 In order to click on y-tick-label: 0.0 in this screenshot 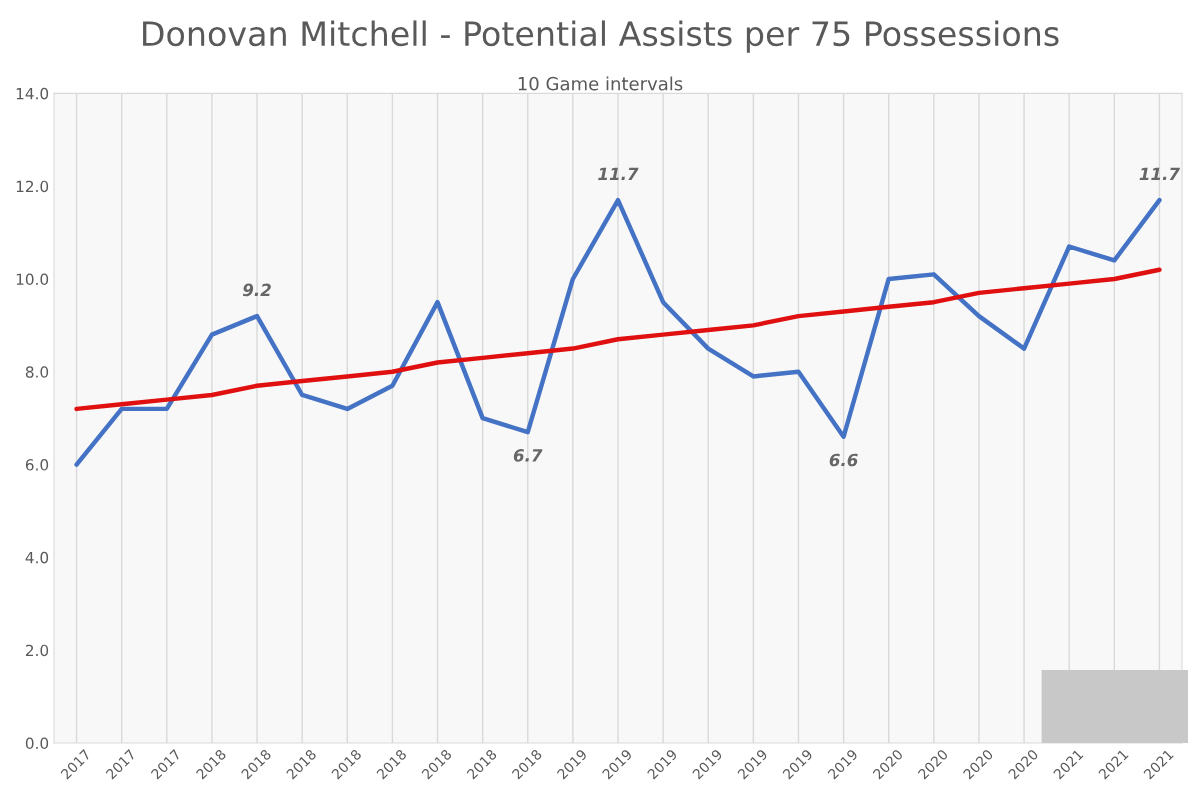, I will do `click(37, 743)`.